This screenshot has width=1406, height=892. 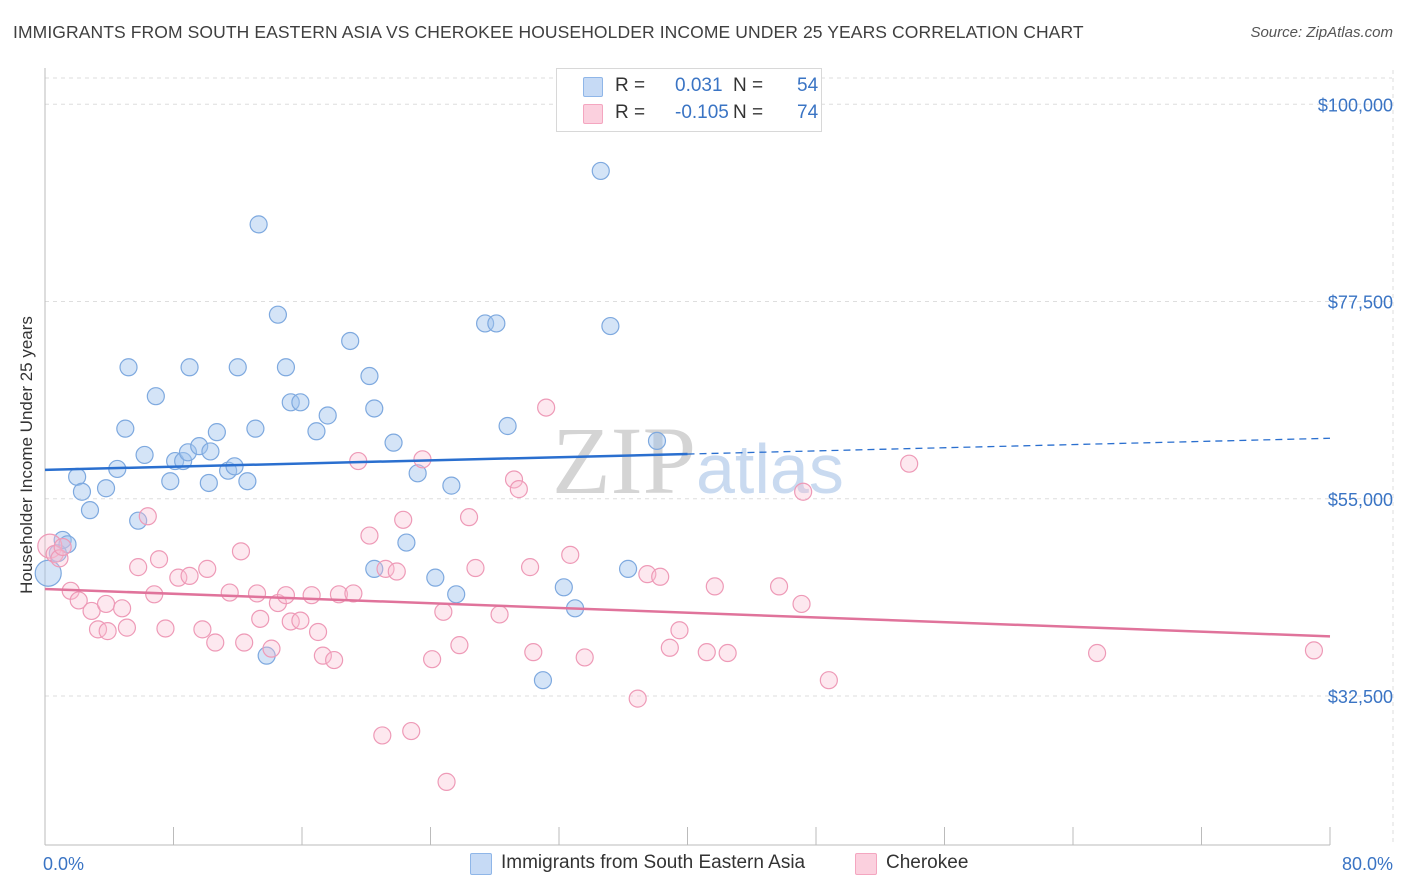 I want to click on bottom-legend-label-cherokee: Cherokee, so click(x=927, y=862).